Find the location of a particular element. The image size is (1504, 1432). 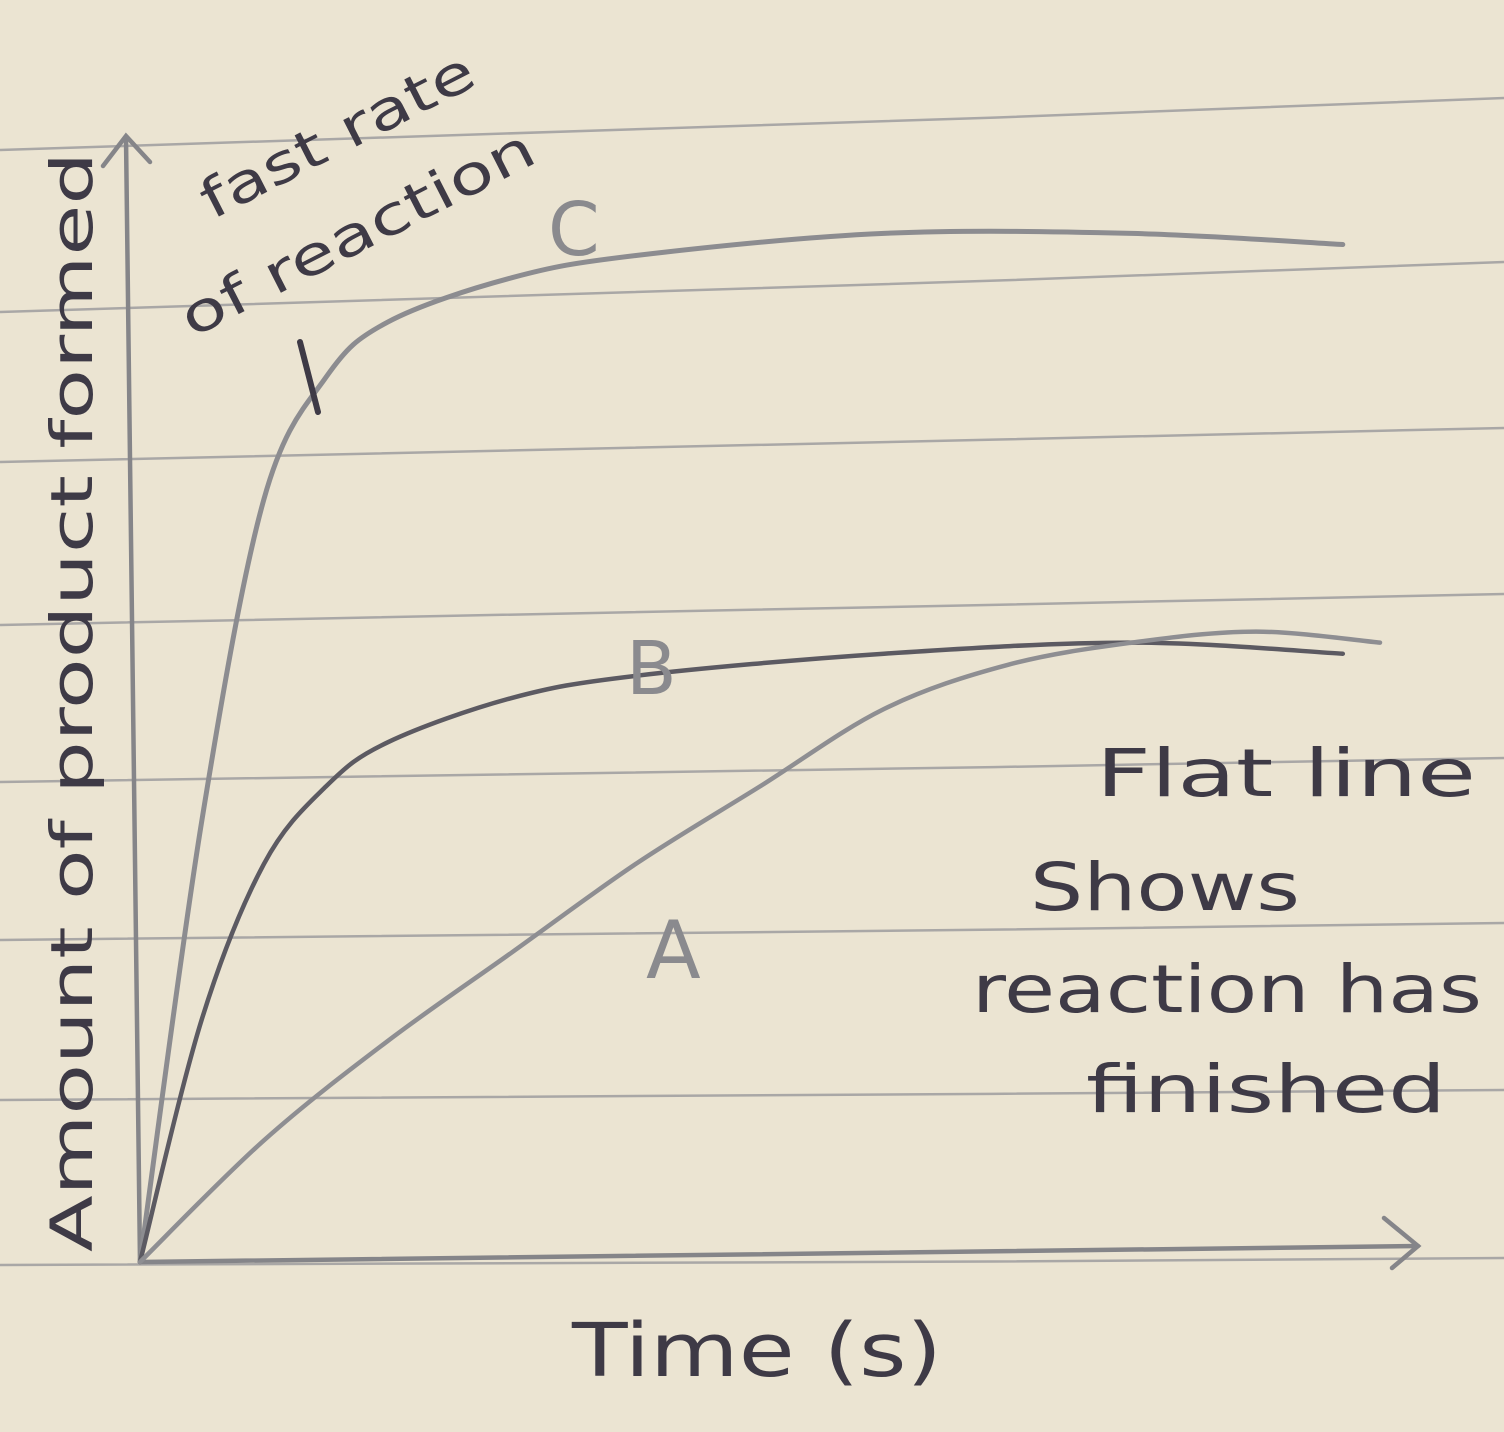

x-axis is located at coordinates (779, 1254).